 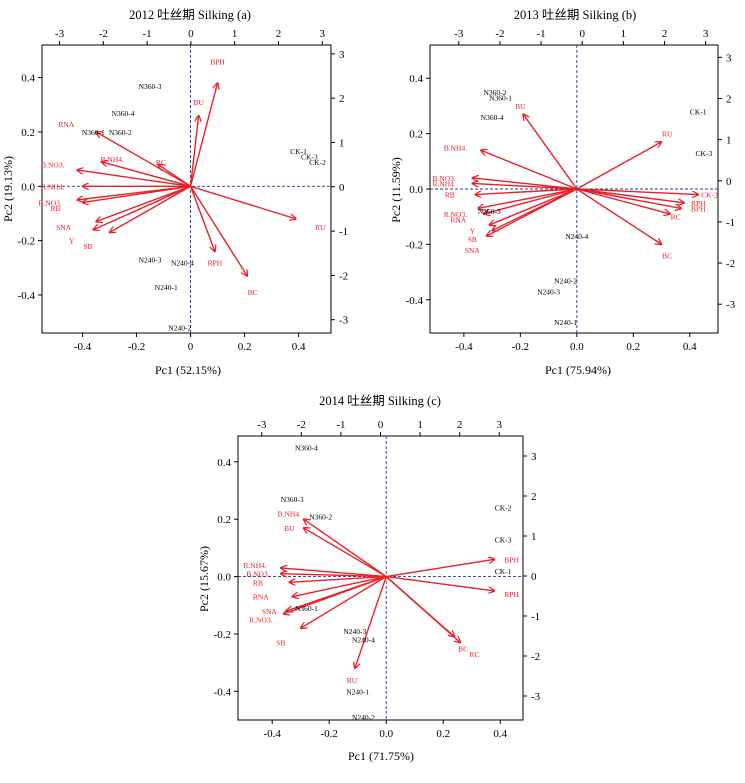 I want to click on x-tick-label: -0.4, so click(x=83, y=347).